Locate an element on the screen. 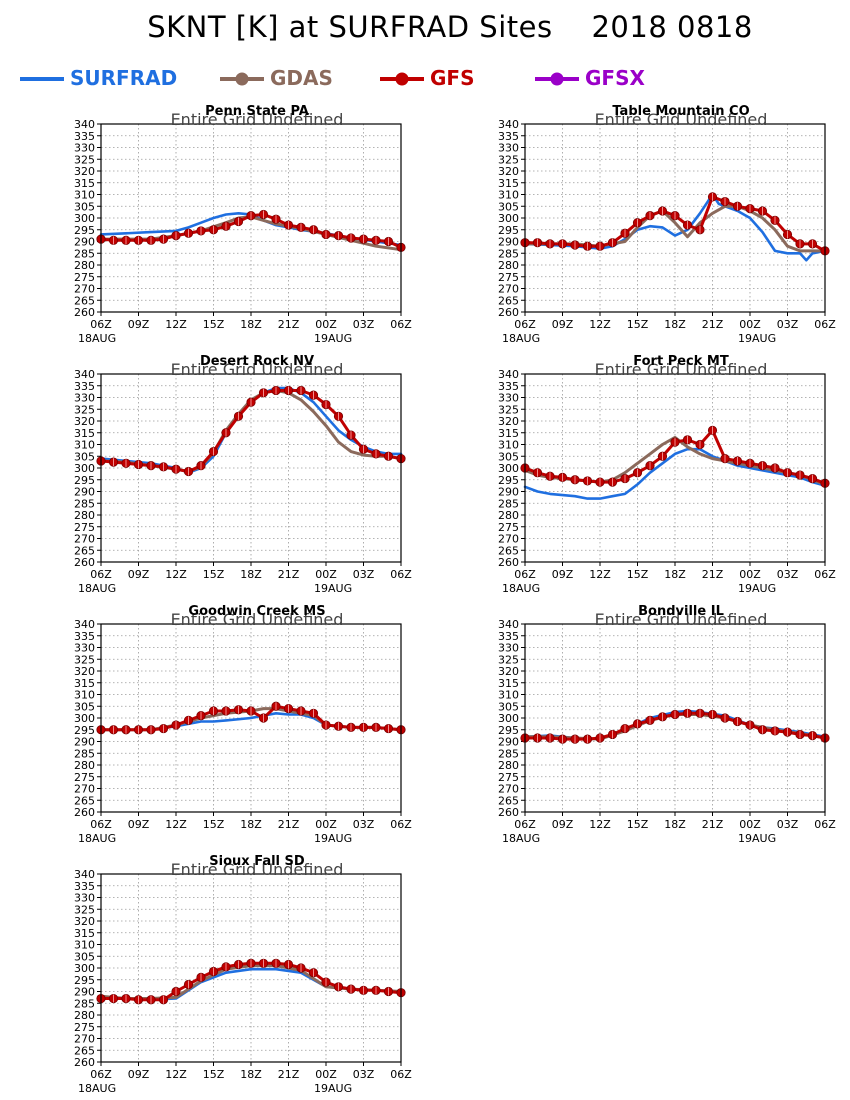  legend-label: GFSX is located at coordinates (615, 78).